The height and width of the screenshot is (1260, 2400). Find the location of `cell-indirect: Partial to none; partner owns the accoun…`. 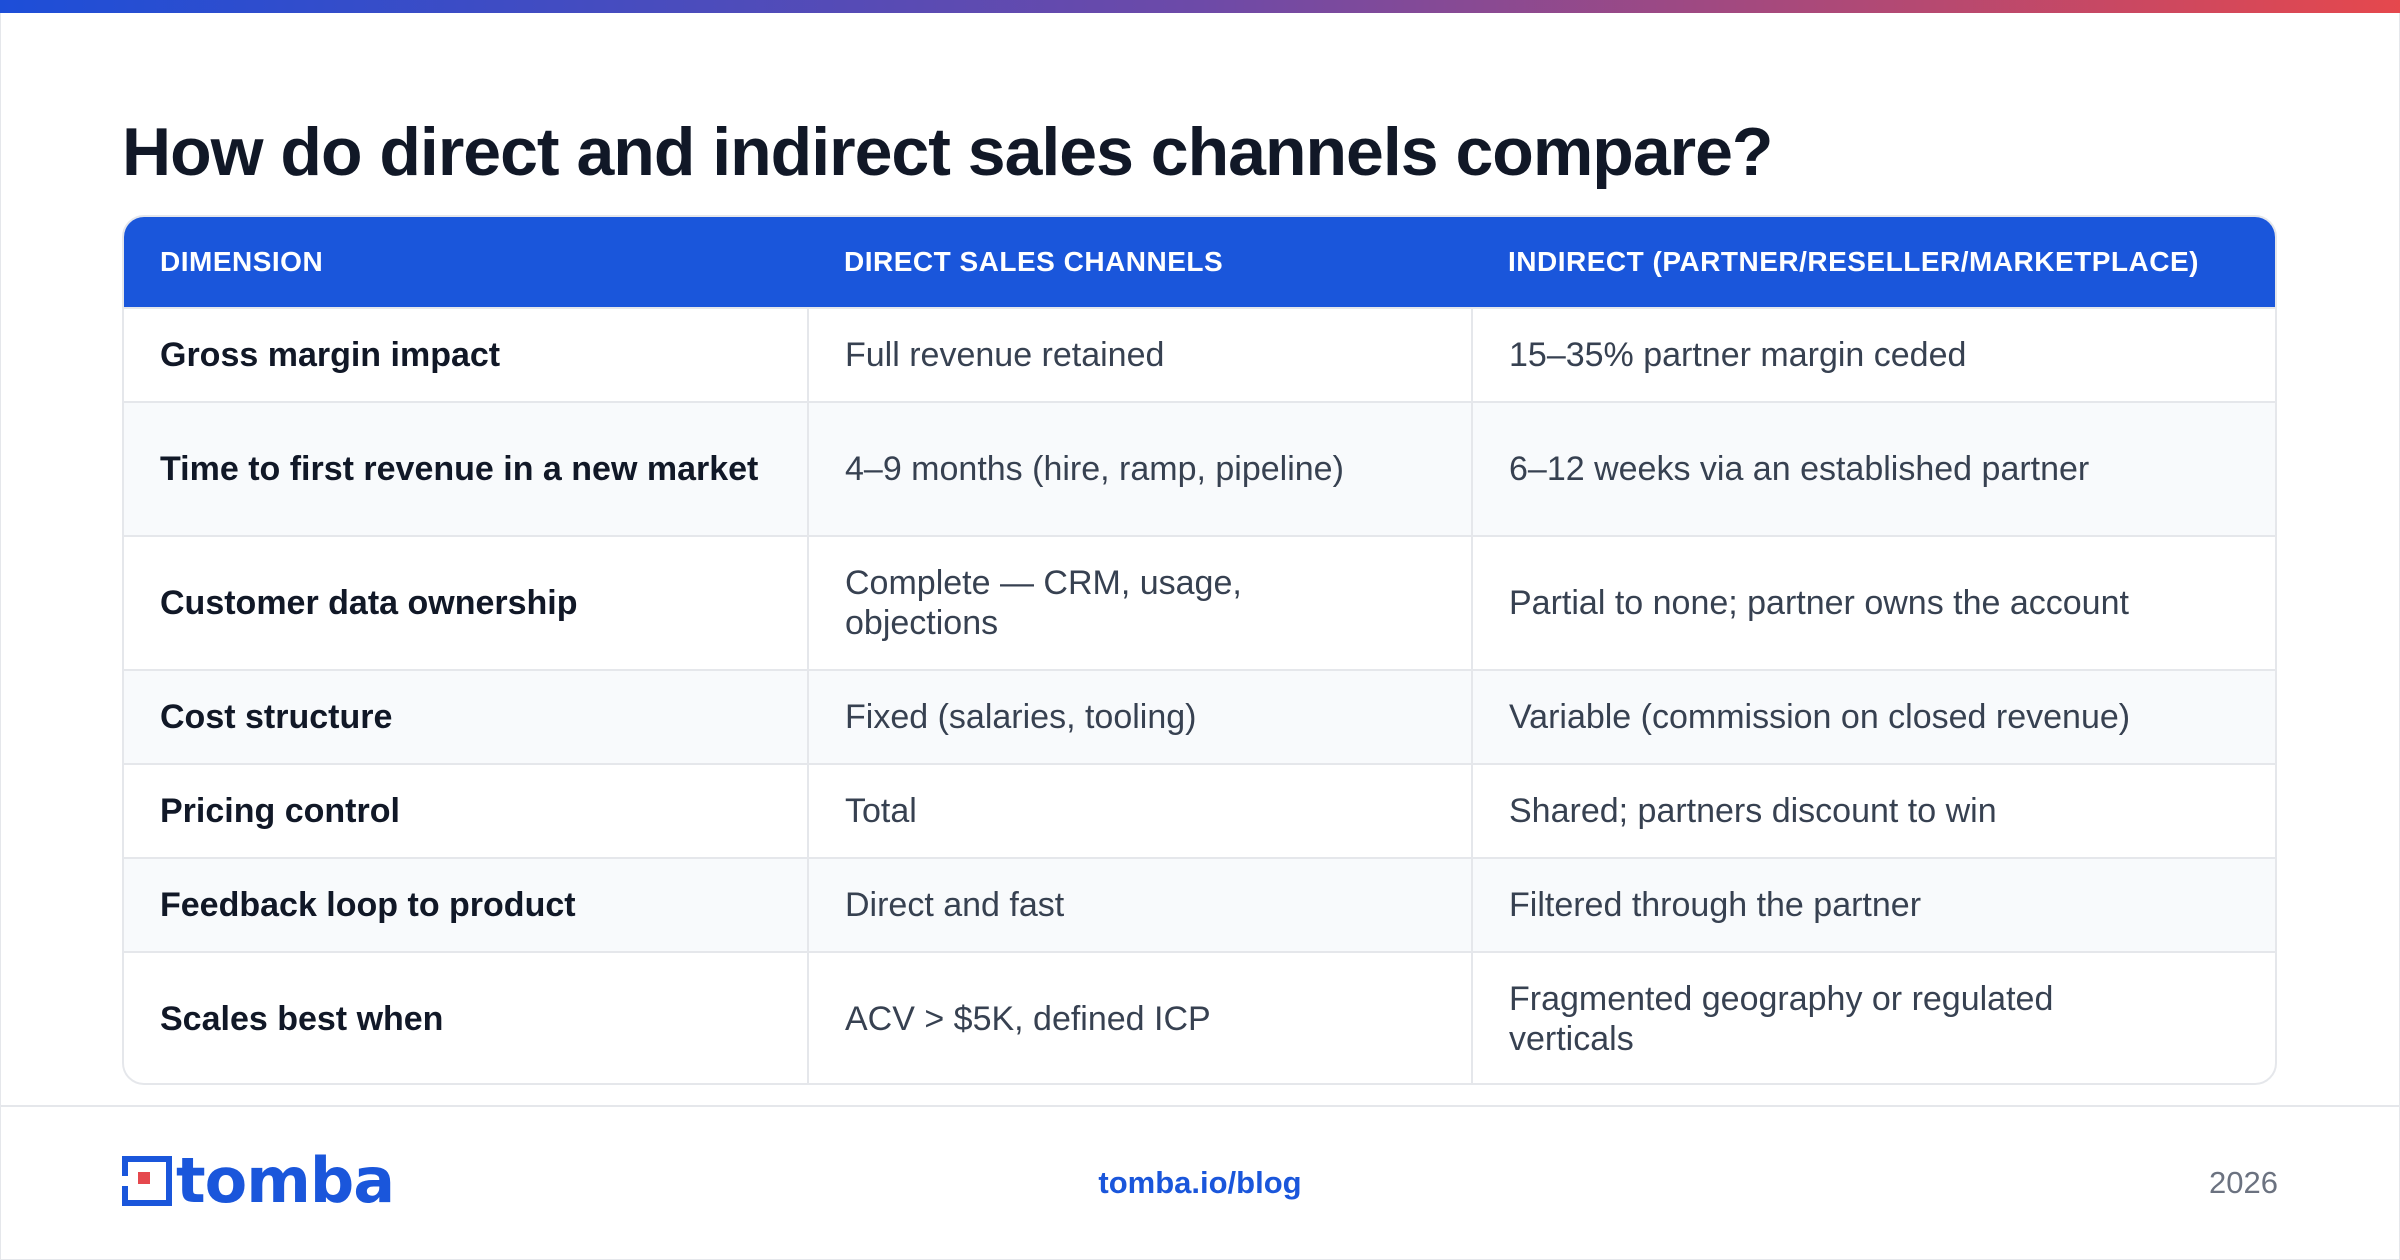

cell-indirect: Partial to none; partner owns the accoun… is located at coordinates (1873, 602).